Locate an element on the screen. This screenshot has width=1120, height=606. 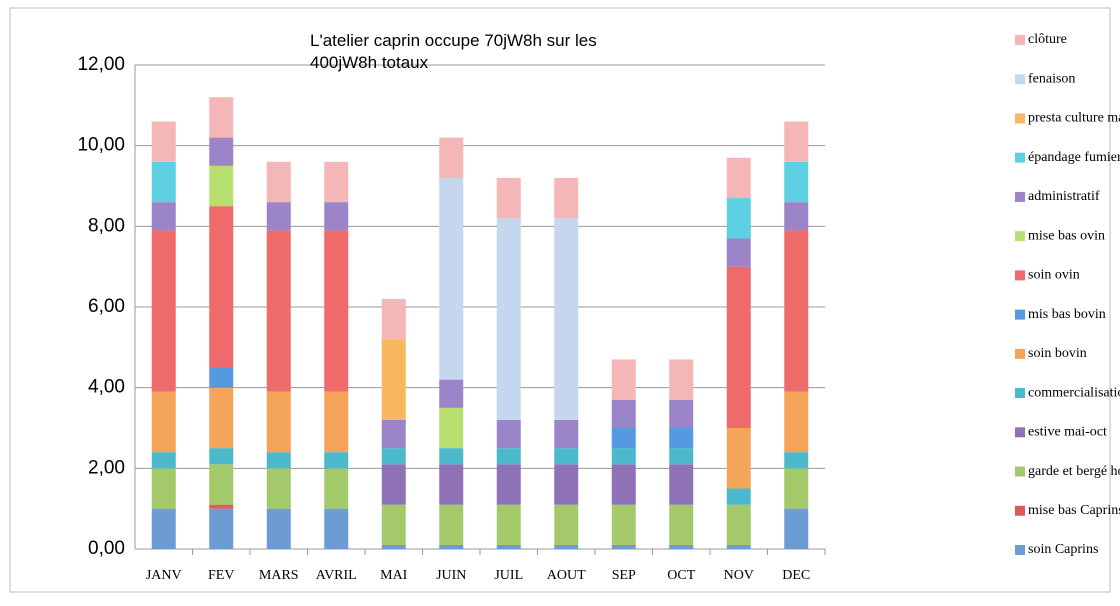
x-tick-label: JUIL is located at coordinates (508, 575).